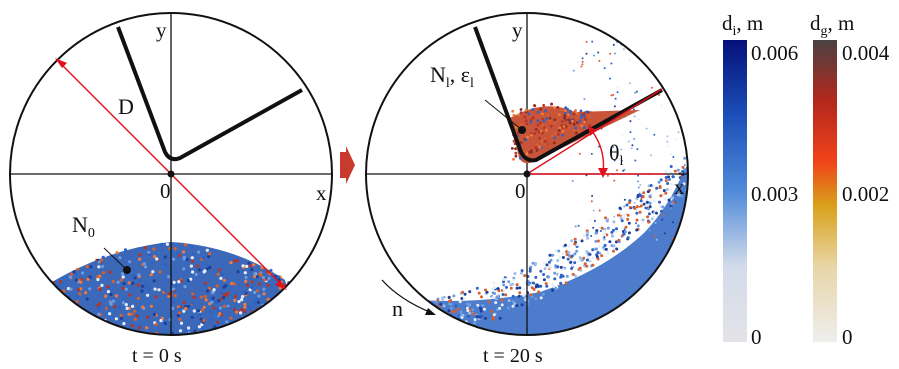 Image resolution: width=899 pixels, height=369 pixels. What do you see at coordinates (616, 154) in the screenshot?
I see `angle-label: θl` at bounding box center [616, 154].